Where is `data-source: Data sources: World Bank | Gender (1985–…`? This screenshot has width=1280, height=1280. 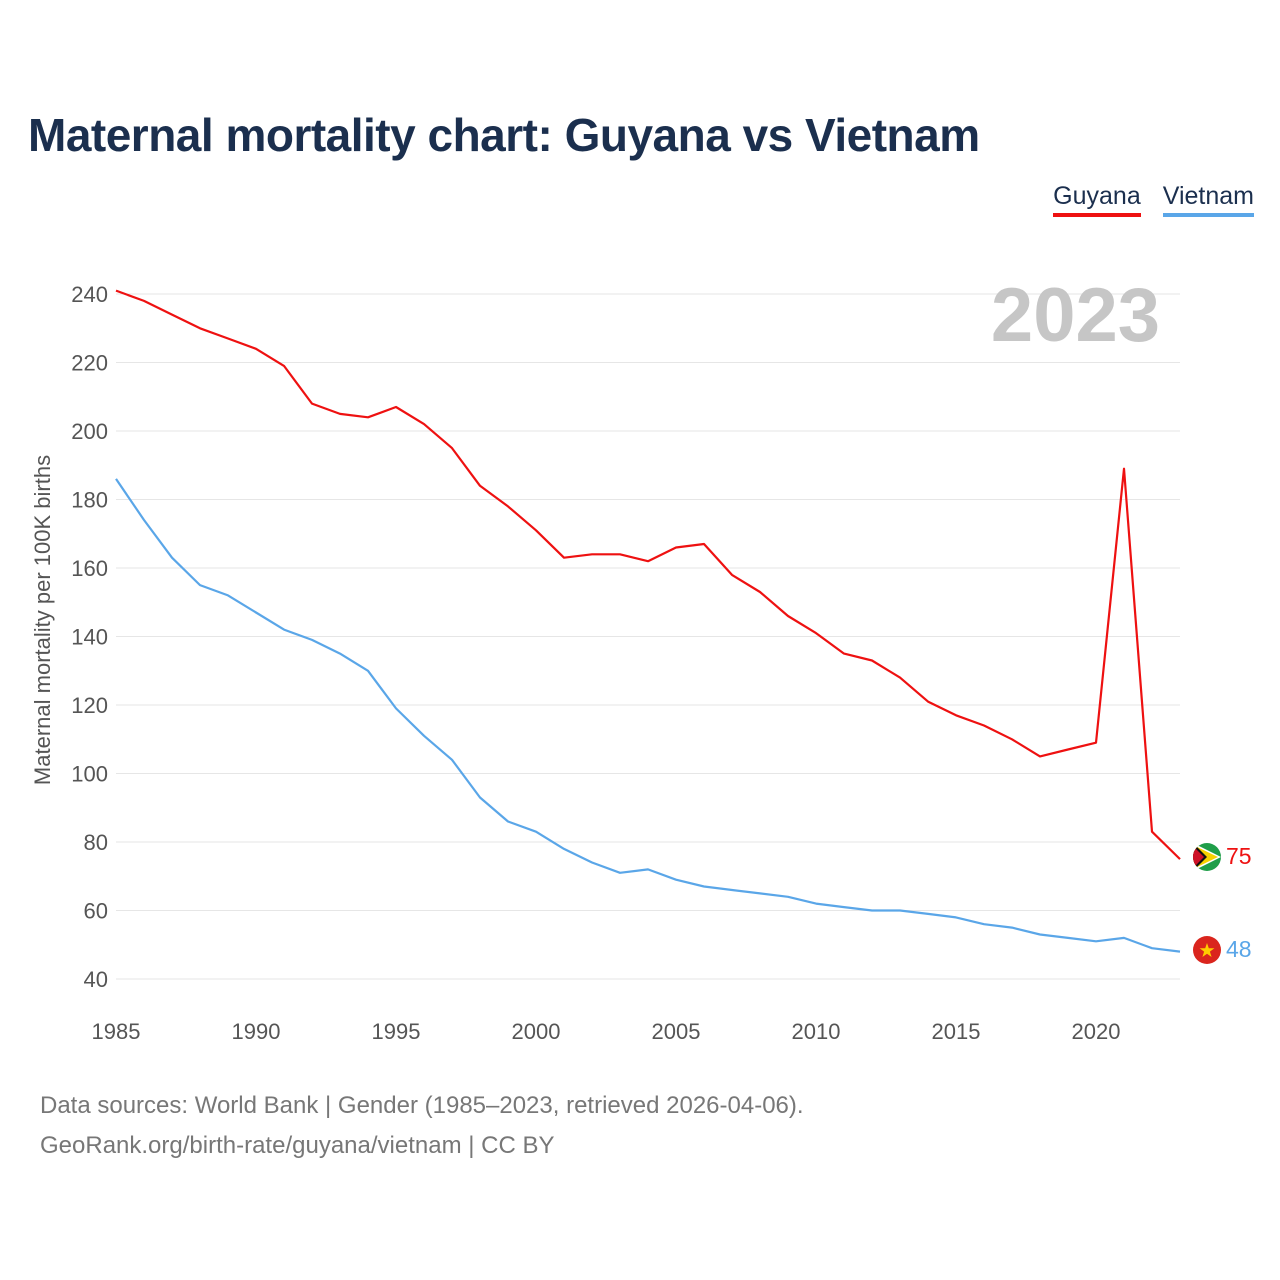 data-source: Data sources: World Bank | Gender (1985–… is located at coordinates (422, 1126).